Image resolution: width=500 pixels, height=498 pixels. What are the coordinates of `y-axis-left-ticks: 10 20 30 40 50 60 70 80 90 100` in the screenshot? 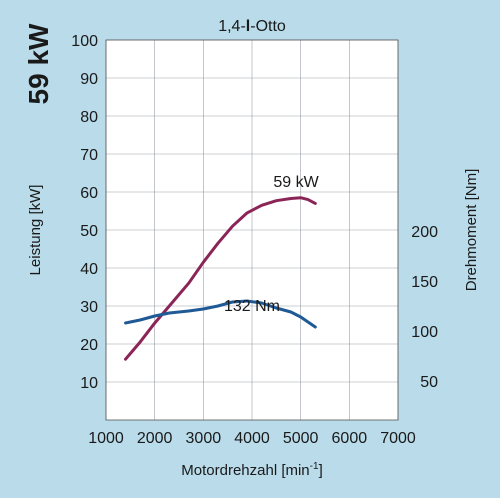 It's located at (84, 212).